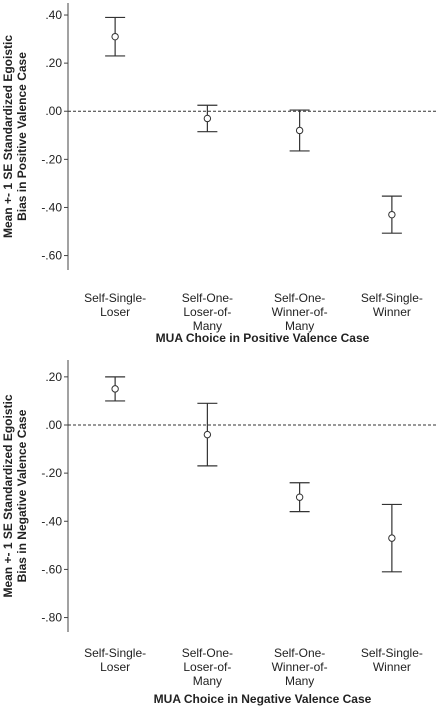 Image resolution: width=443 pixels, height=713 pixels. Describe the element at coordinates (22, 495) in the screenshot. I see `y-axis-label: Bias in Negative Valence Case` at that location.